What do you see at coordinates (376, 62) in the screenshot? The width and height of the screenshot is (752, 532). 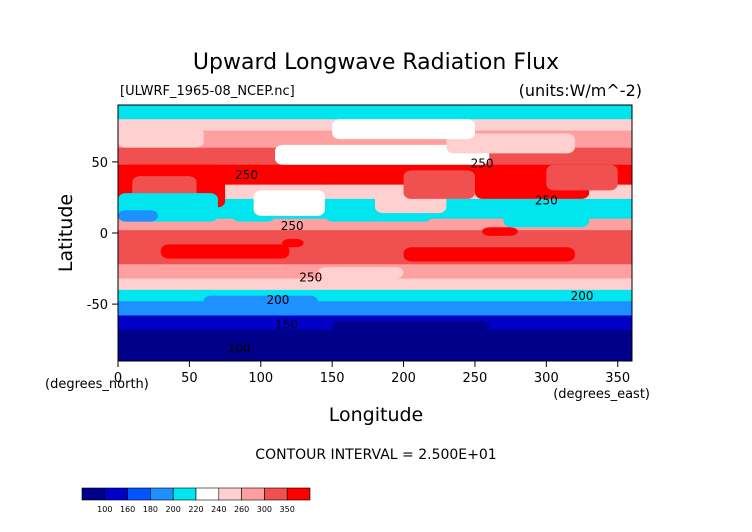 I see `chart-title: Upward Longwave Radiation Flux` at bounding box center [376, 62].